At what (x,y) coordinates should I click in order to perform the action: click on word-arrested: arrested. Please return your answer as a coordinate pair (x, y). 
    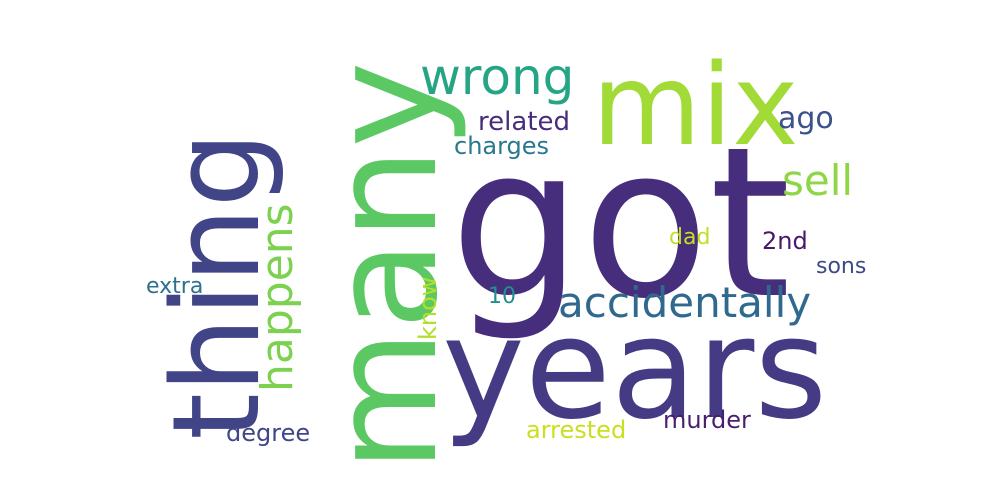
    Looking at the image, I should click on (576, 430).